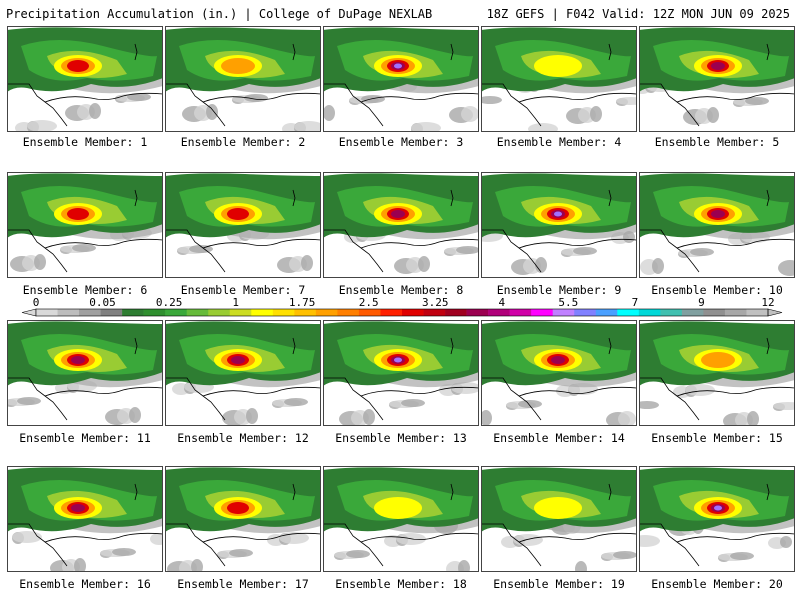 The width and height of the screenshot is (800, 600). Describe the element at coordinates (775, 312) in the screenshot. I see `colorbar-high-arrow` at that location.